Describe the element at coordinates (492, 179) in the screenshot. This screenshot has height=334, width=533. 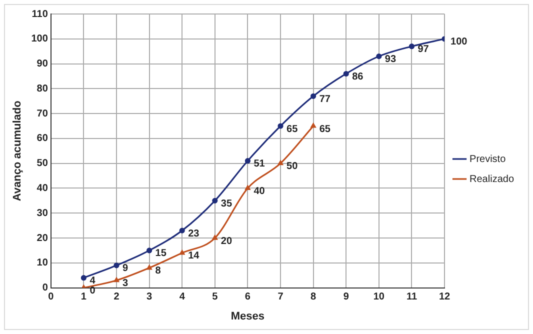
I see `legend-label: Realizado` at that location.